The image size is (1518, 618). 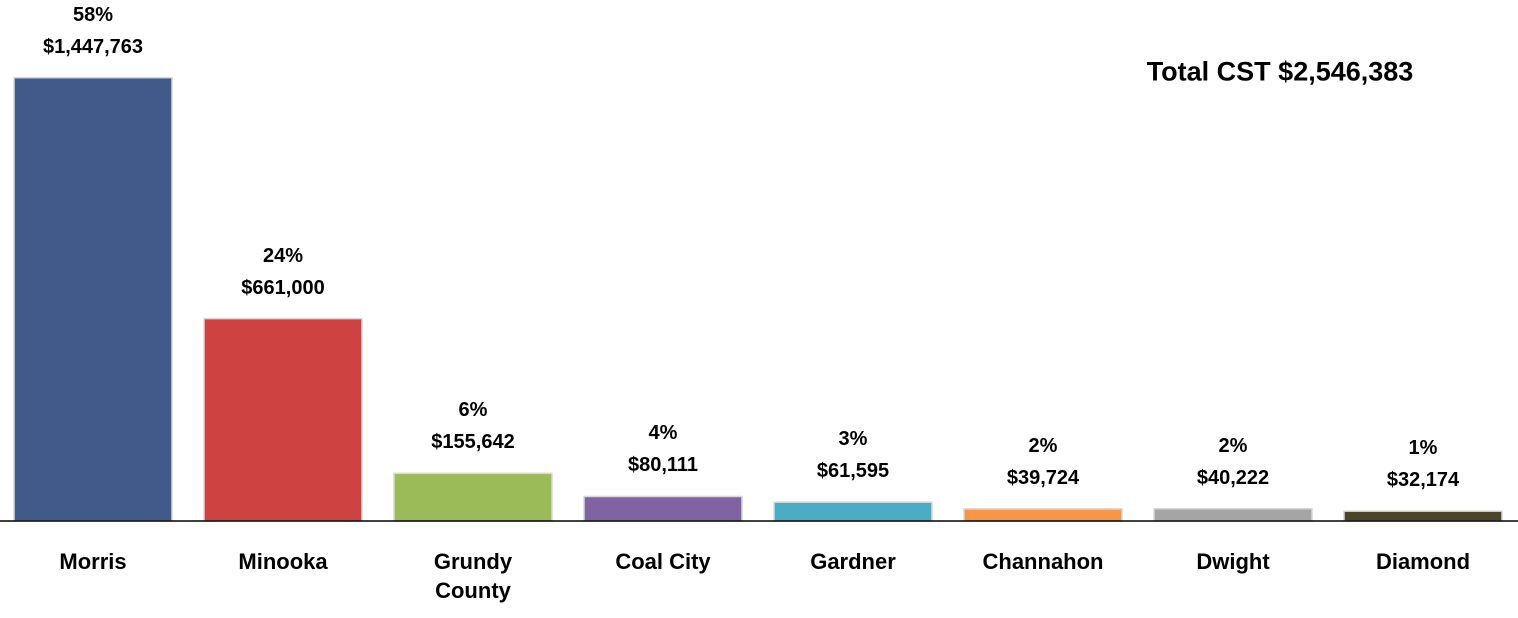 What do you see at coordinates (473, 410) in the screenshot?
I see `percentage-label: 6%` at bounding box center [473, 410].